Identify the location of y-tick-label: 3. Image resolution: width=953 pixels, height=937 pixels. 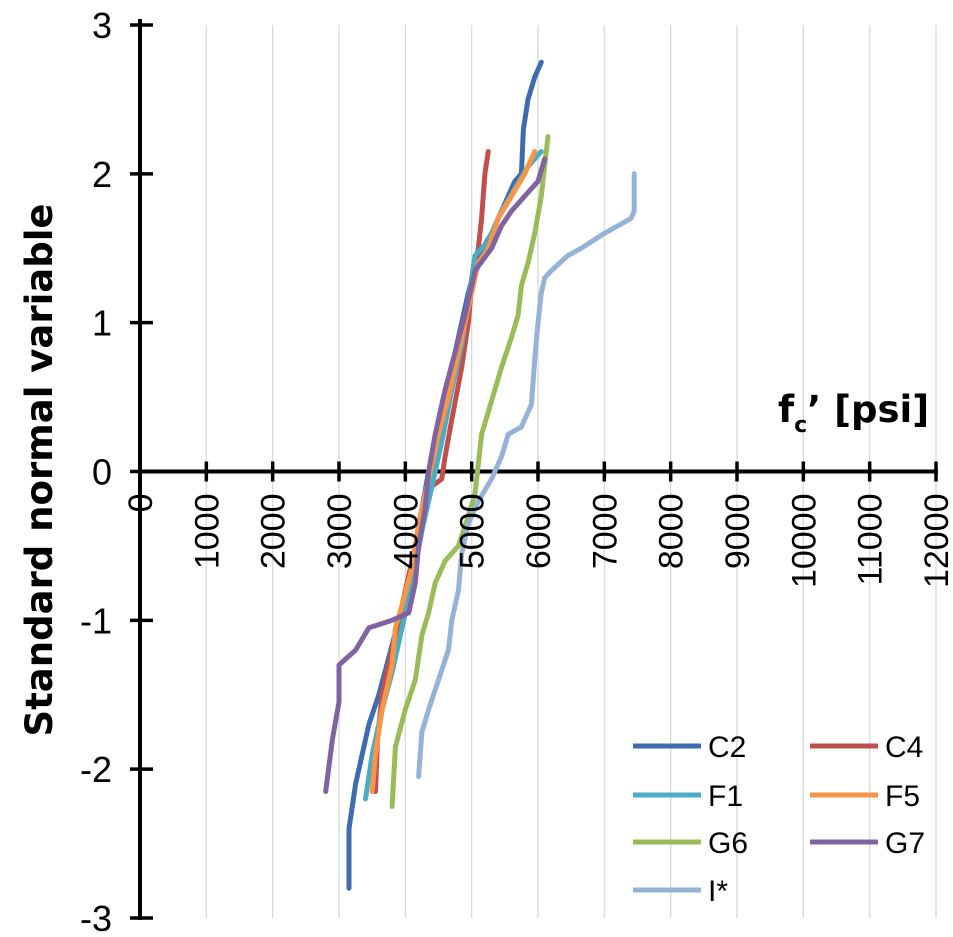
(102, 25).